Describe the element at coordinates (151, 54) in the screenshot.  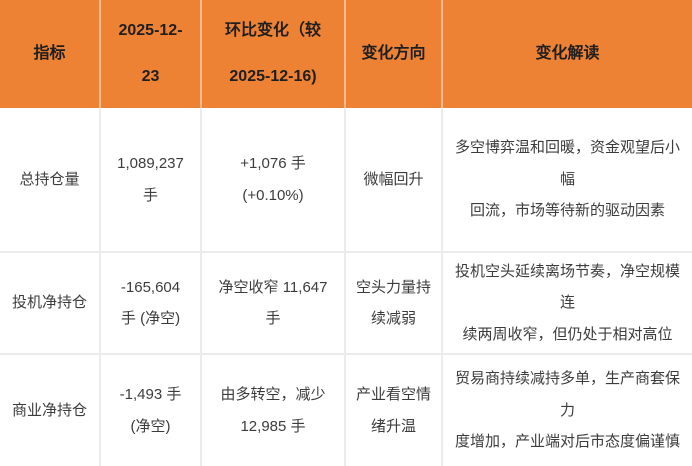
I see `header-cell-current-date: 2025-12- 23` at that location.